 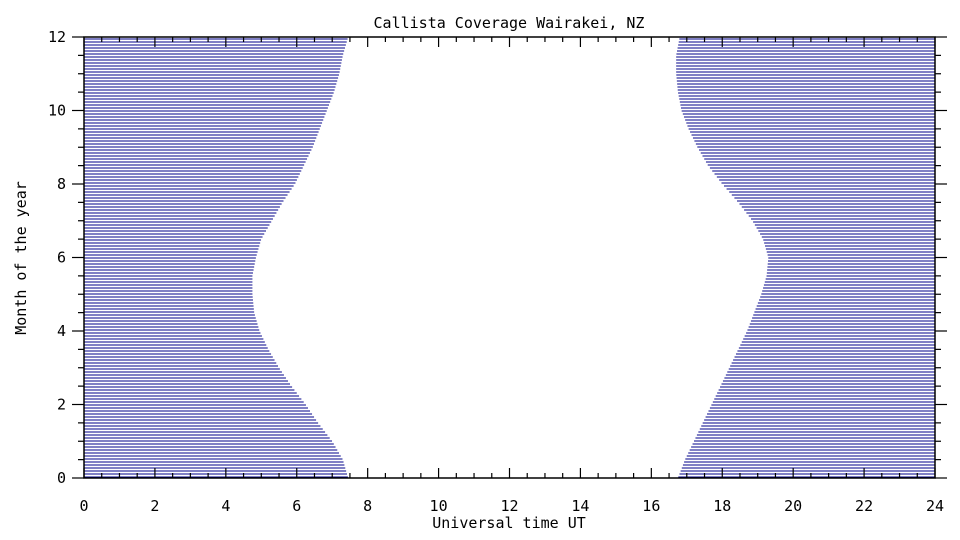 What do you see at coordinates (509, 523) in the screenshot?
I see `x-axis-label: Universal time UT` at bounding box center [509, 523].